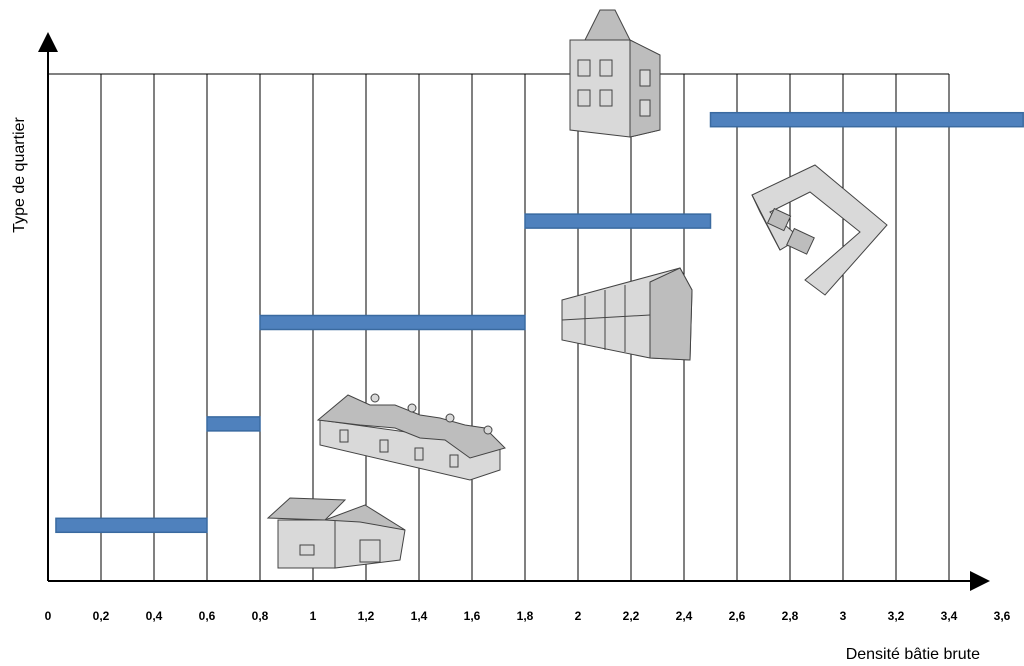 The image size is (1024, 666). Describe the element at coordinates (472, 616) in the screenshot. I see `x-tick-label: 1,6` at that location.